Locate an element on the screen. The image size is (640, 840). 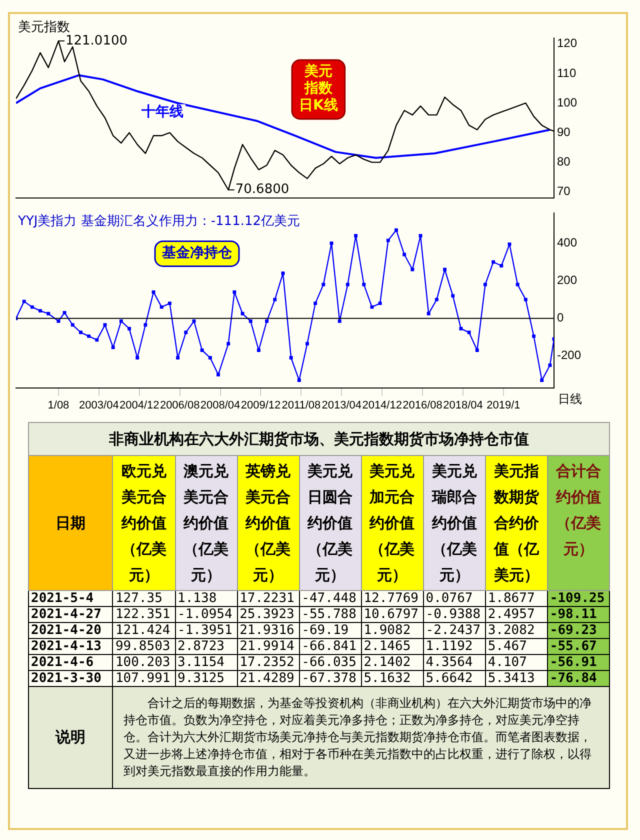
annotation: 美元 is located at coordinates (317, 71).